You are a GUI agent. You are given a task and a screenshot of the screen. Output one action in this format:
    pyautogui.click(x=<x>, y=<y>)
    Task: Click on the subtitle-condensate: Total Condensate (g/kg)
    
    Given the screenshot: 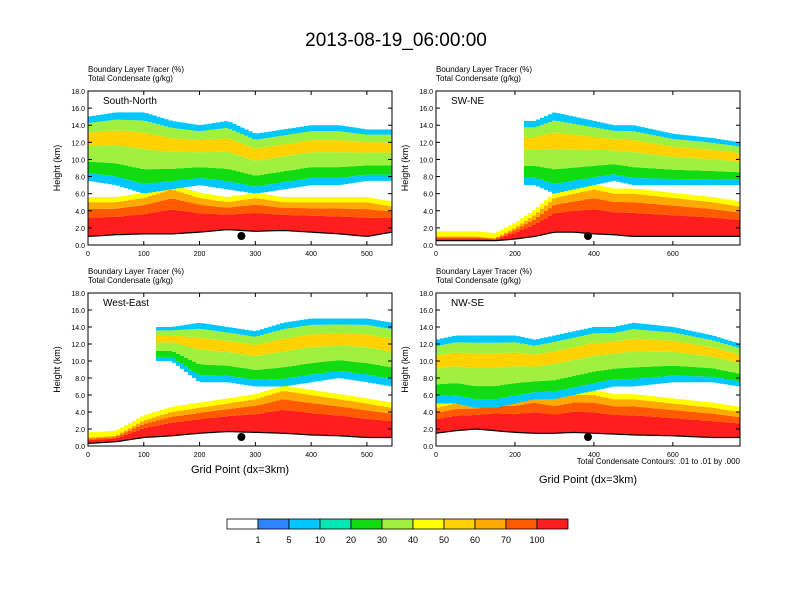 What is the action you would take?
    pyautogui.click(x=478, y=280)
    